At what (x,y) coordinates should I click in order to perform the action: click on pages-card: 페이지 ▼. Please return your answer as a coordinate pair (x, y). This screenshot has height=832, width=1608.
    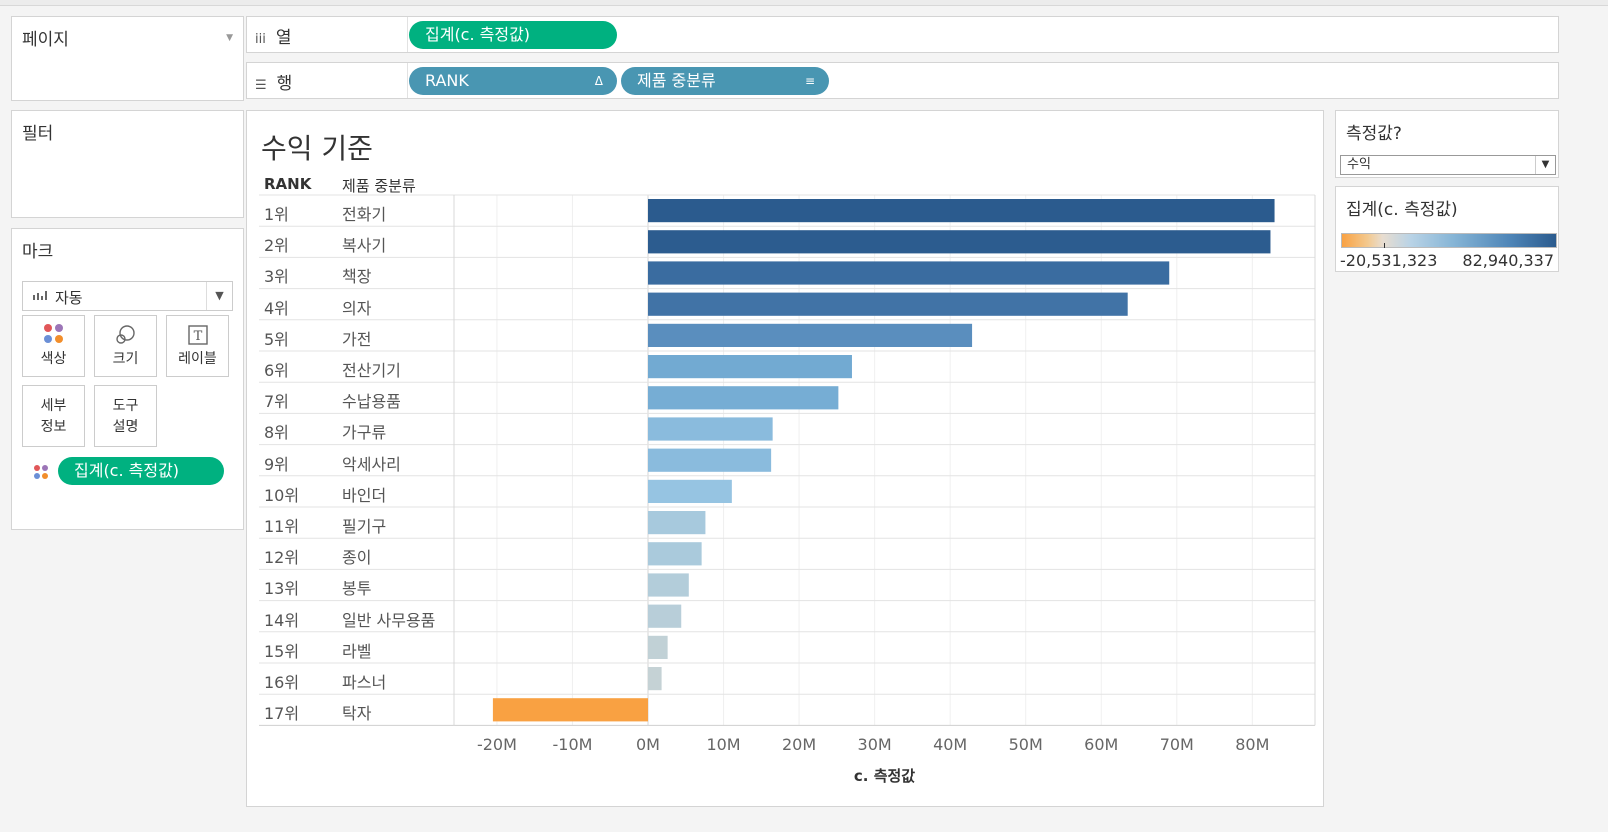
    Looking at the image, I should click on (127, 58).